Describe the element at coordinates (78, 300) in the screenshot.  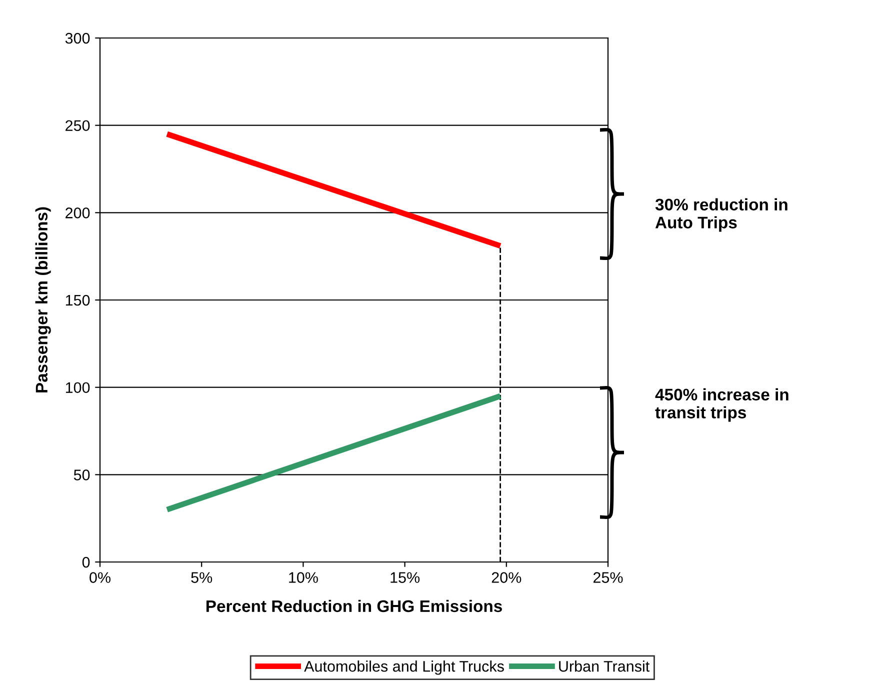
I see `y-tick-label: 150` at that location.